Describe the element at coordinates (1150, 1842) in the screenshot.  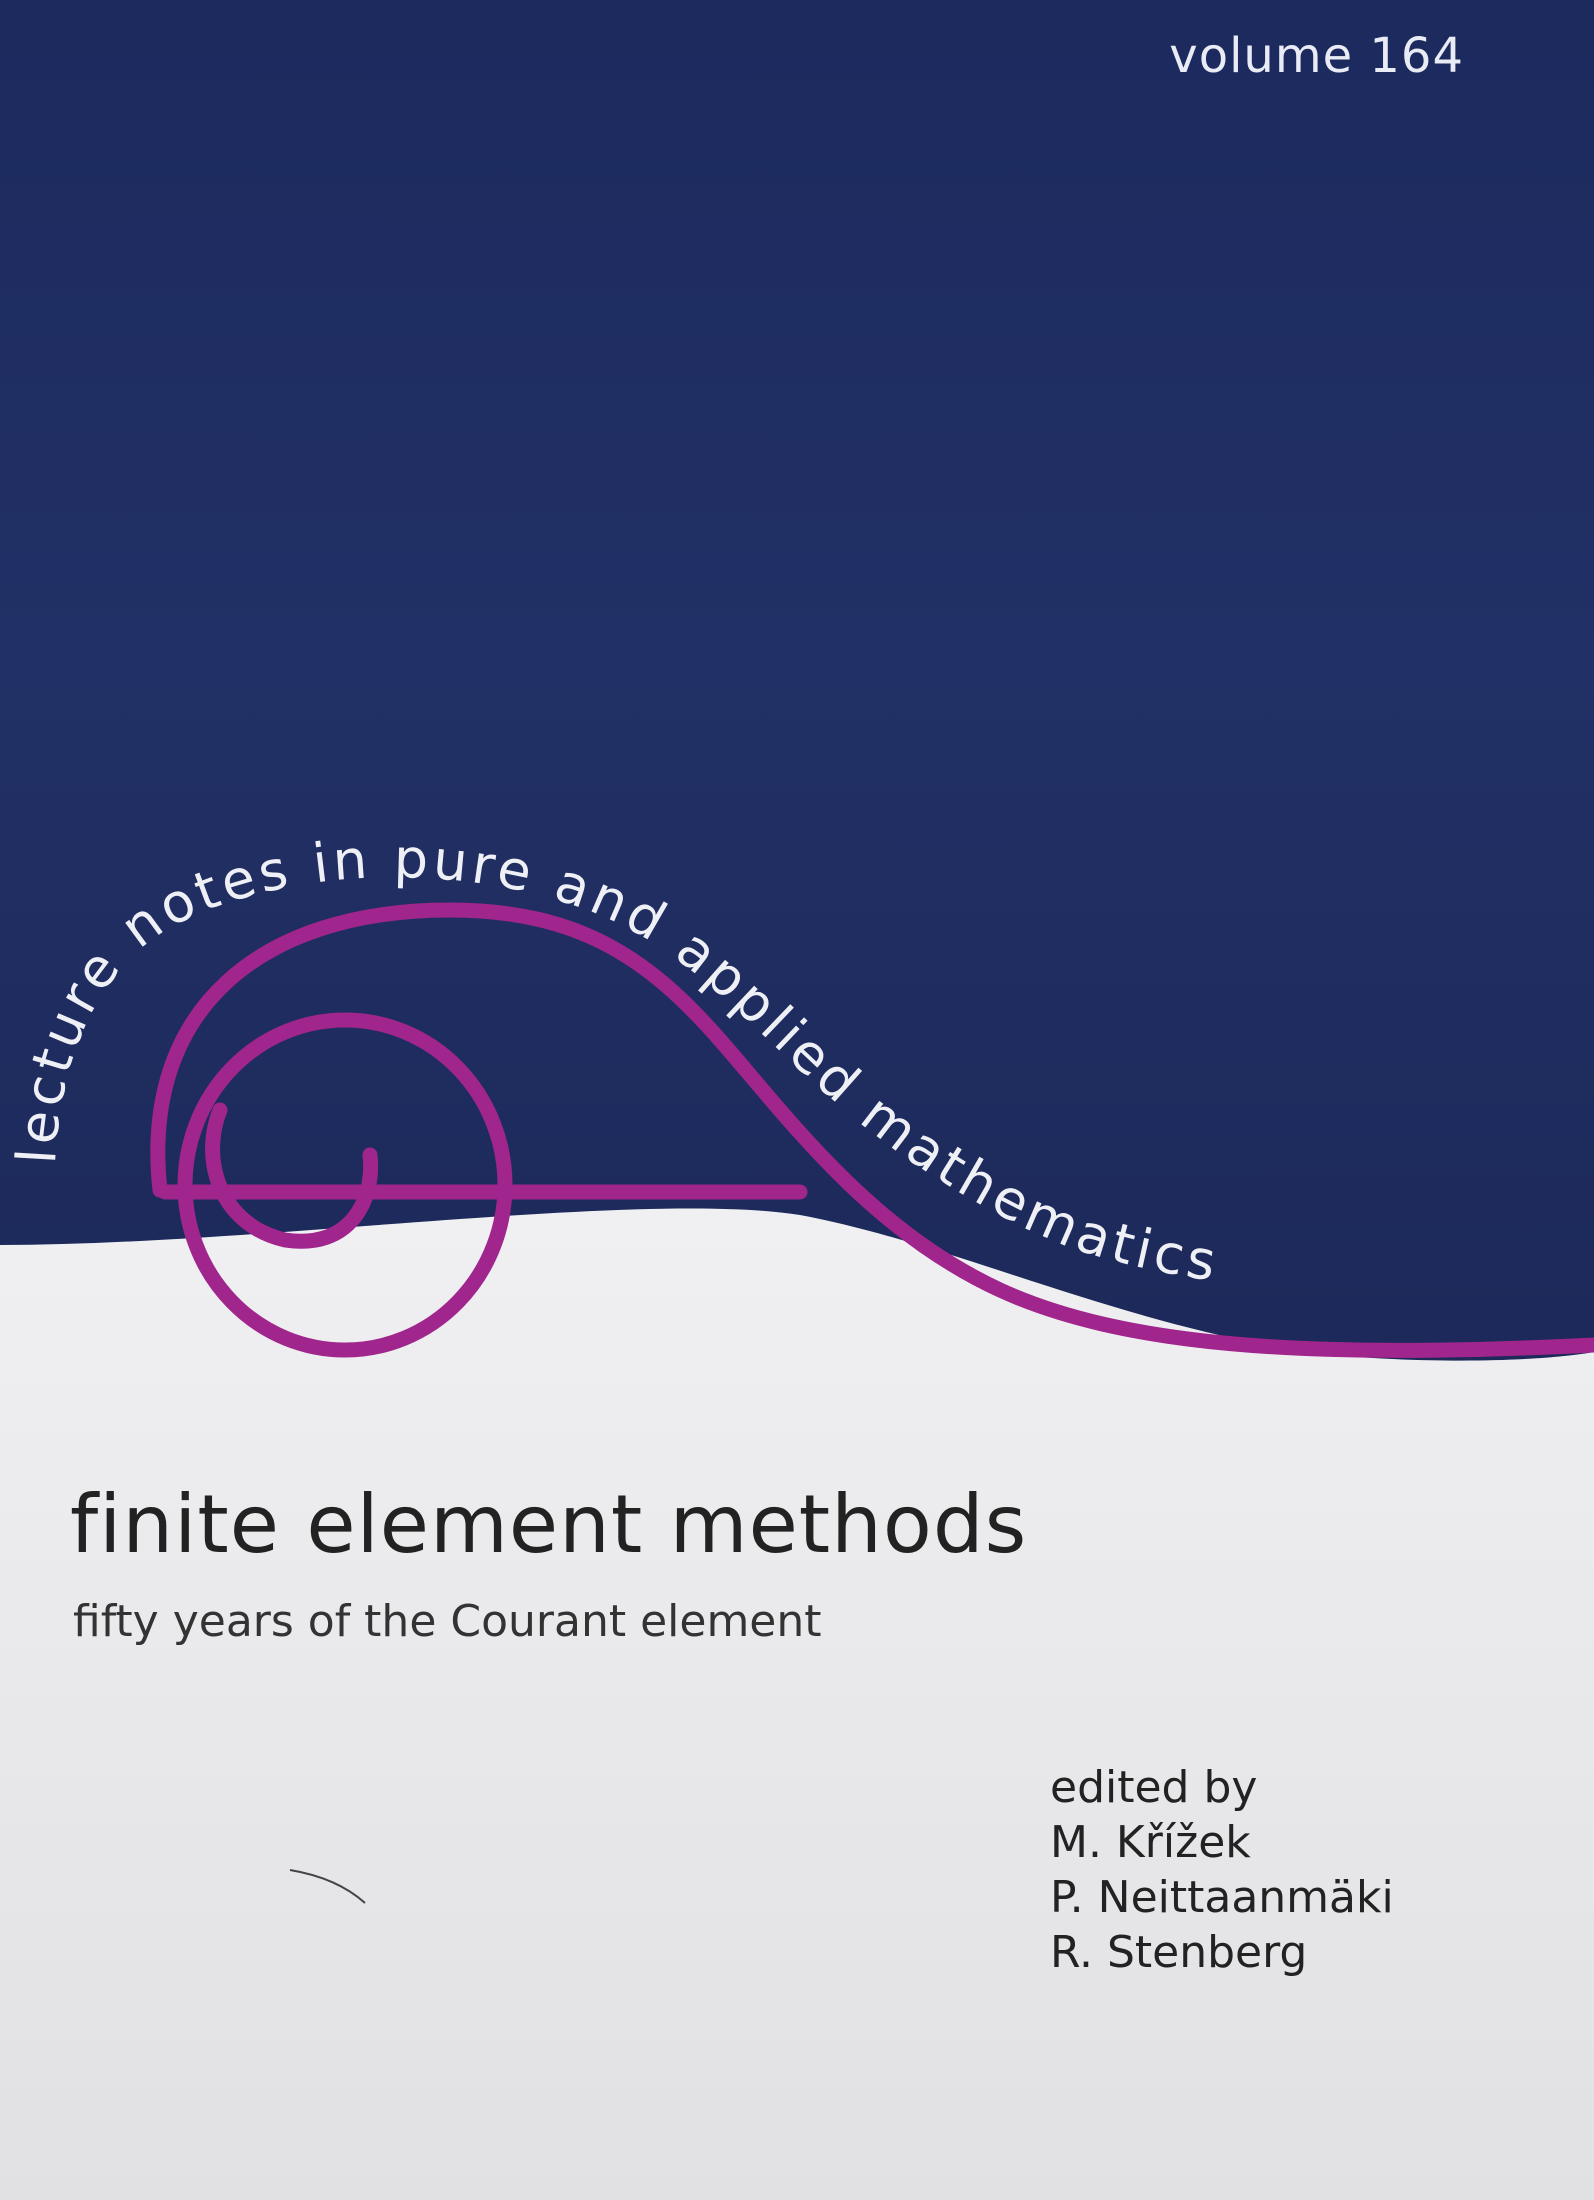
I see `editor-name: M. Křížek` at that location.